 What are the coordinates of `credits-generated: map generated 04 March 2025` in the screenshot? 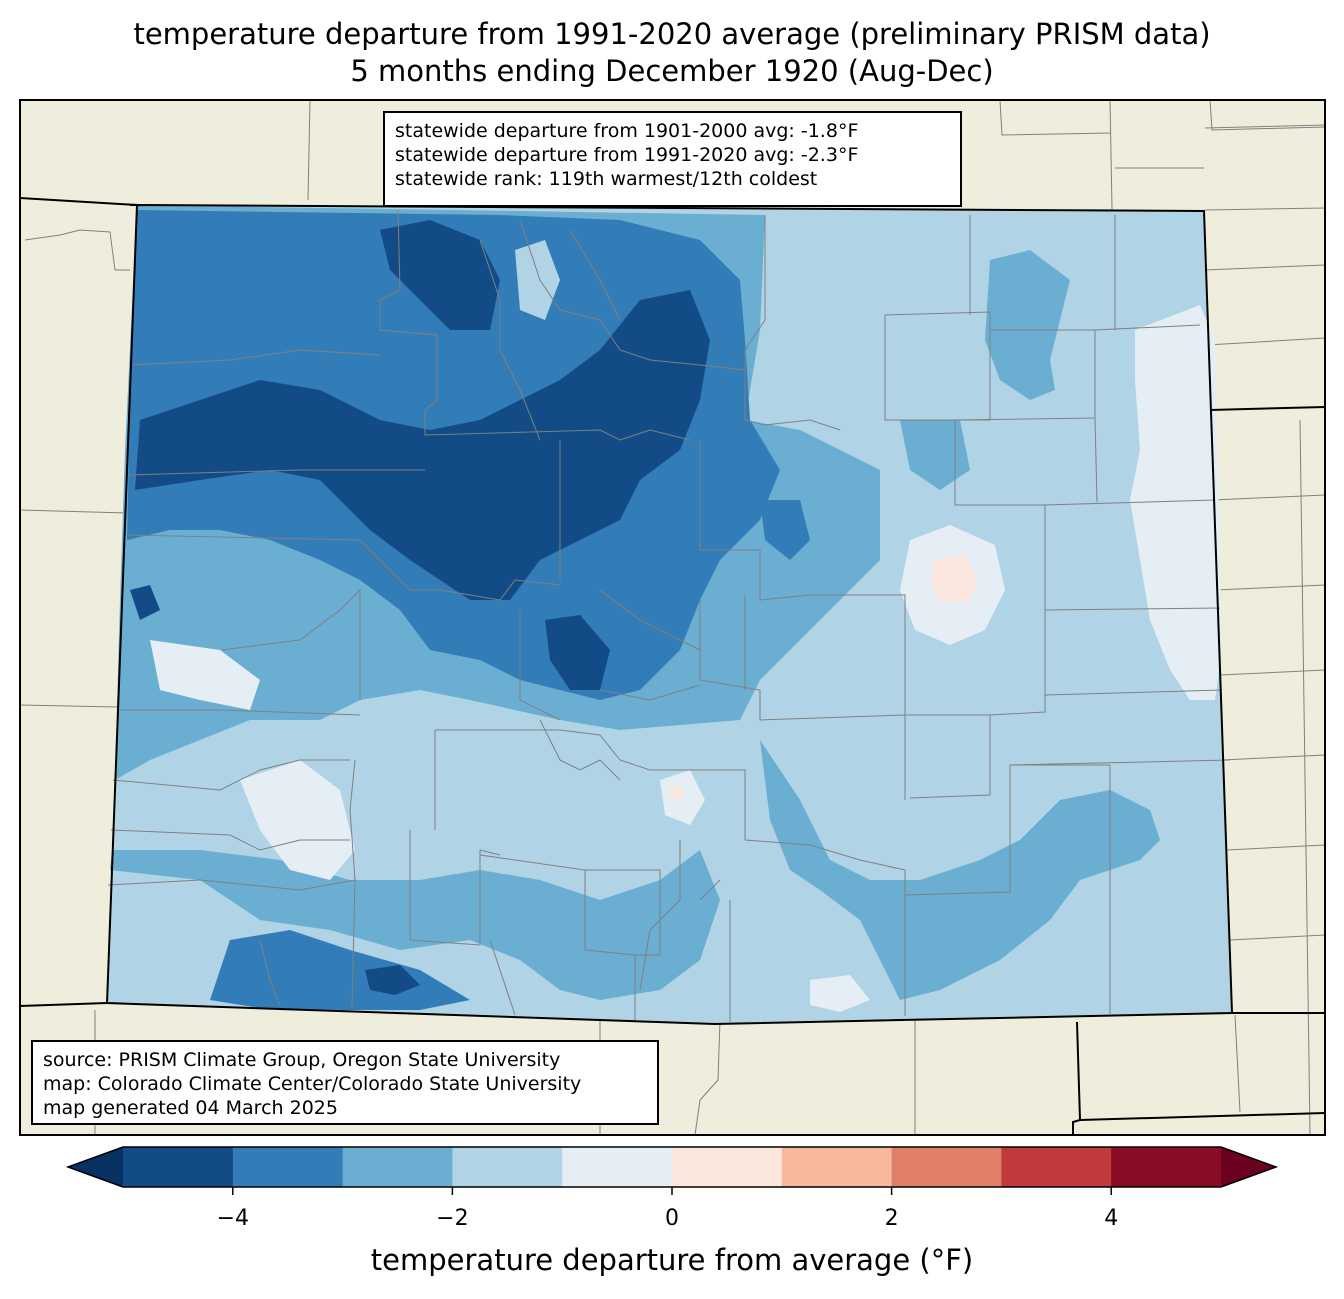 It's located at (190, 1108).